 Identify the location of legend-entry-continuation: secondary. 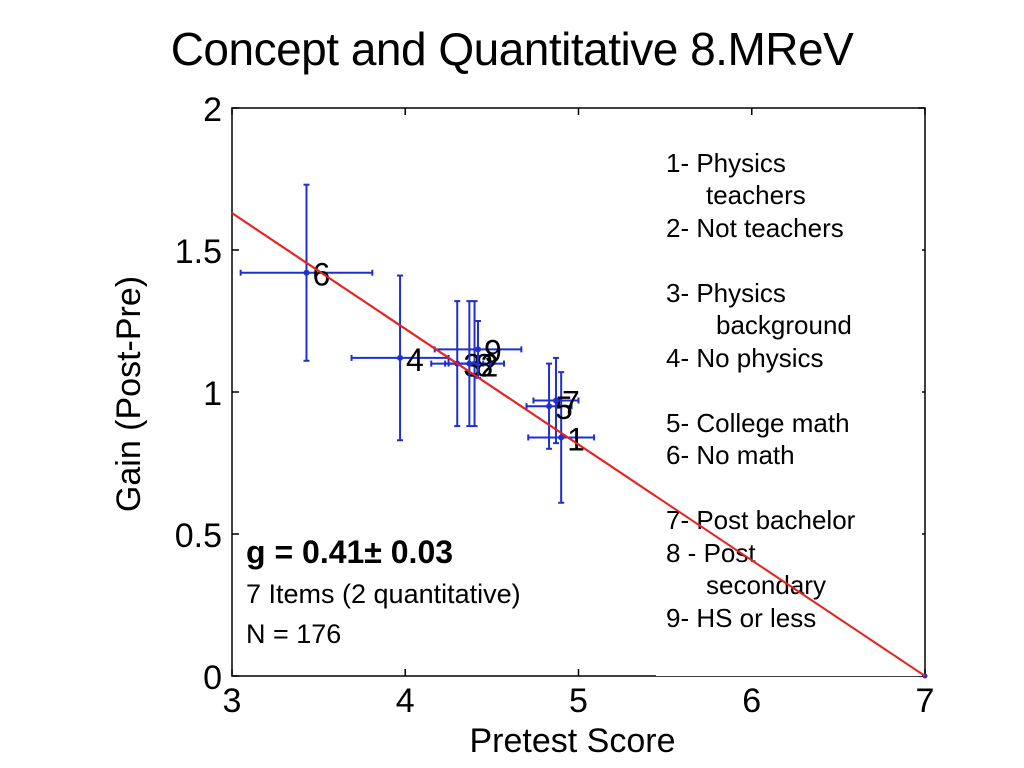
(766, 585).